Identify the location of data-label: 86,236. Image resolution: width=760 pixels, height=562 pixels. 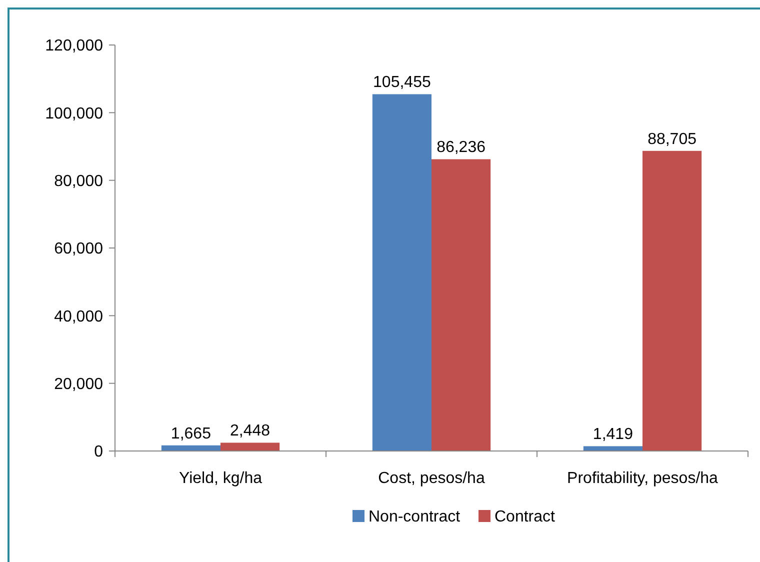
(461, 147).